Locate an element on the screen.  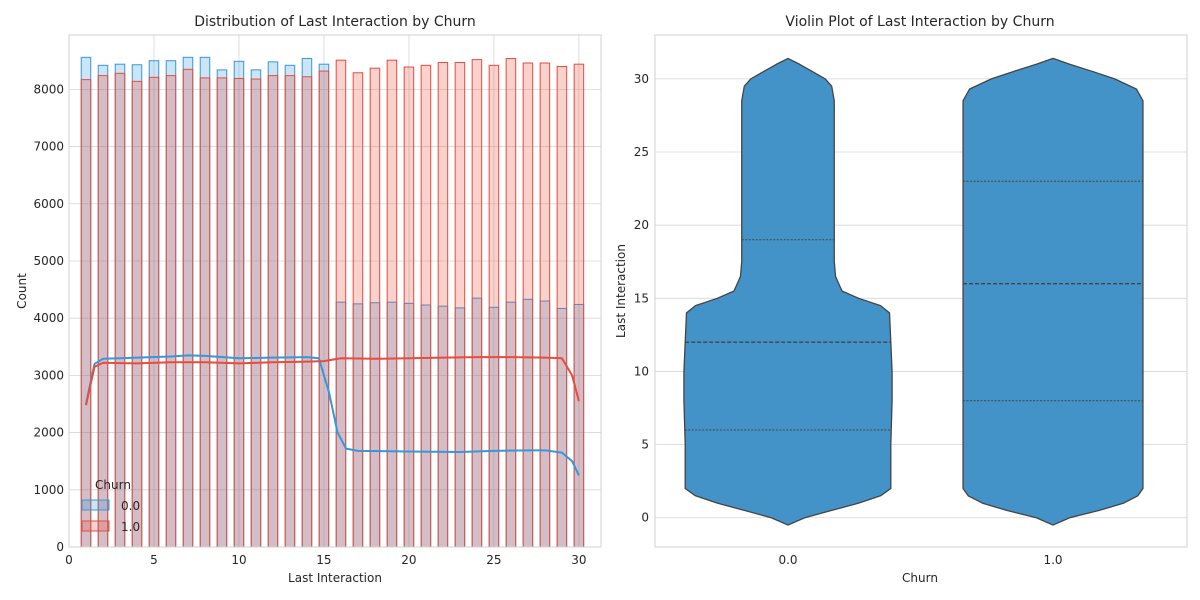
y-tick-label: 7000 is located at coordinates (48, 147).